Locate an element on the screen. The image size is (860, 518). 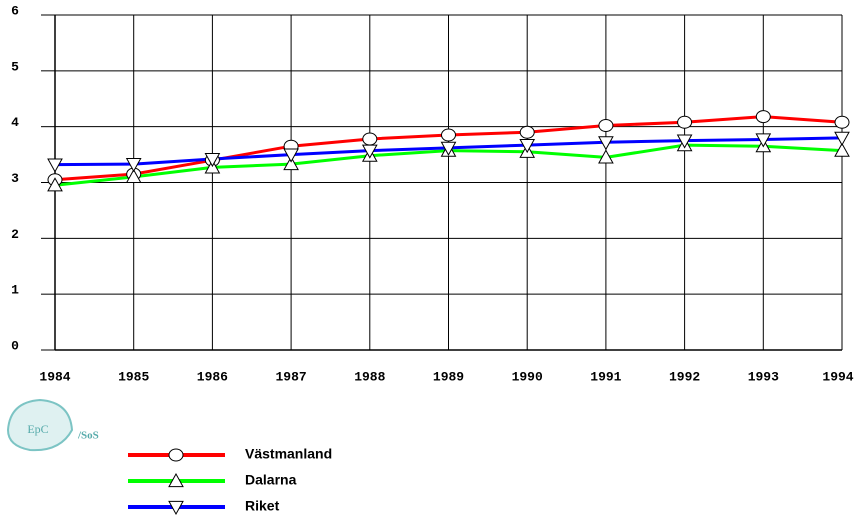
x-tick-label: 1990 is located at coordinates (527, 376).